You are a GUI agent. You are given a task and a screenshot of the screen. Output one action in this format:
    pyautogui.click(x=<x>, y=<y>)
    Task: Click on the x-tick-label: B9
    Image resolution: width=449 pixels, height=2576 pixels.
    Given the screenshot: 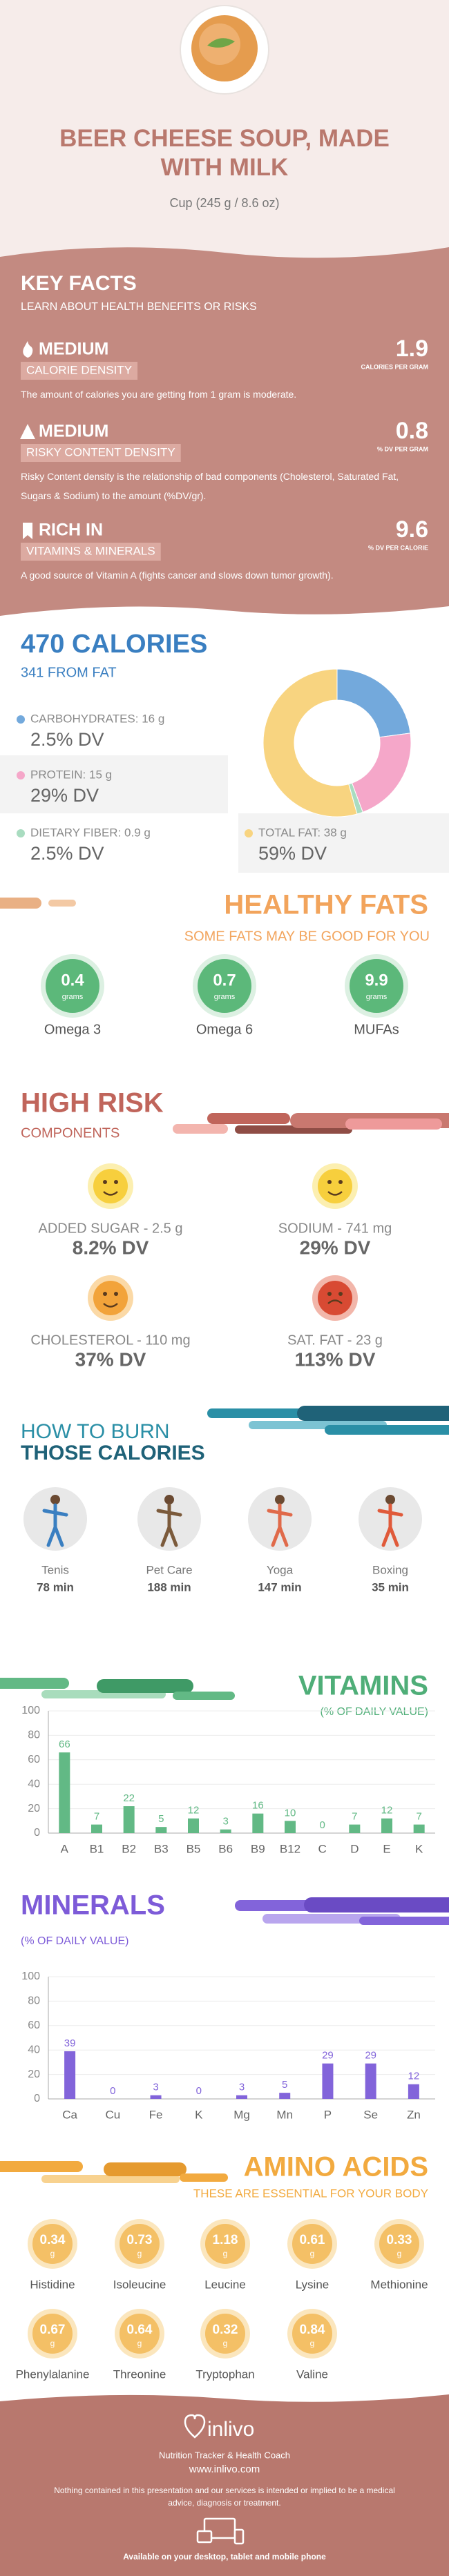 What is the action you would take?
    pyautogui.click(x=258, y=1849)
    